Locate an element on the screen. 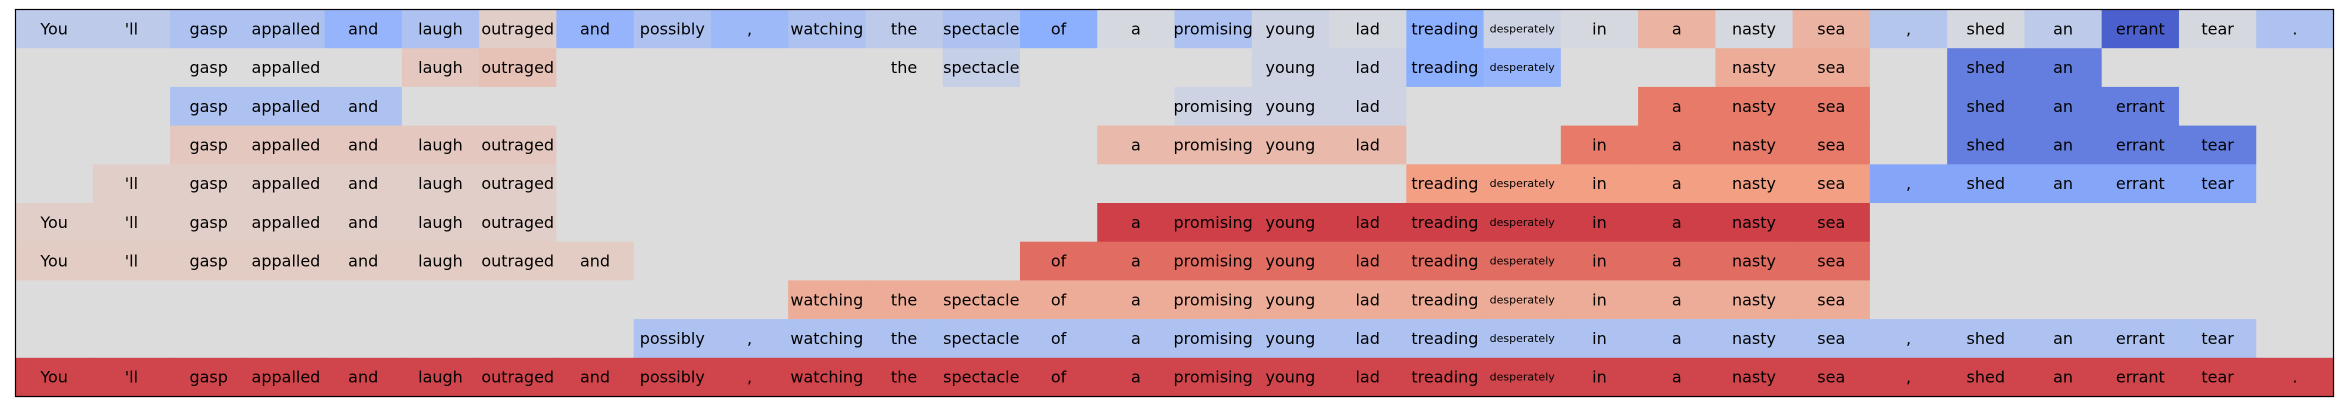 The image size is (2349, 416). token-label-r5-c22: nasty is located at coordinates (1754, 222).